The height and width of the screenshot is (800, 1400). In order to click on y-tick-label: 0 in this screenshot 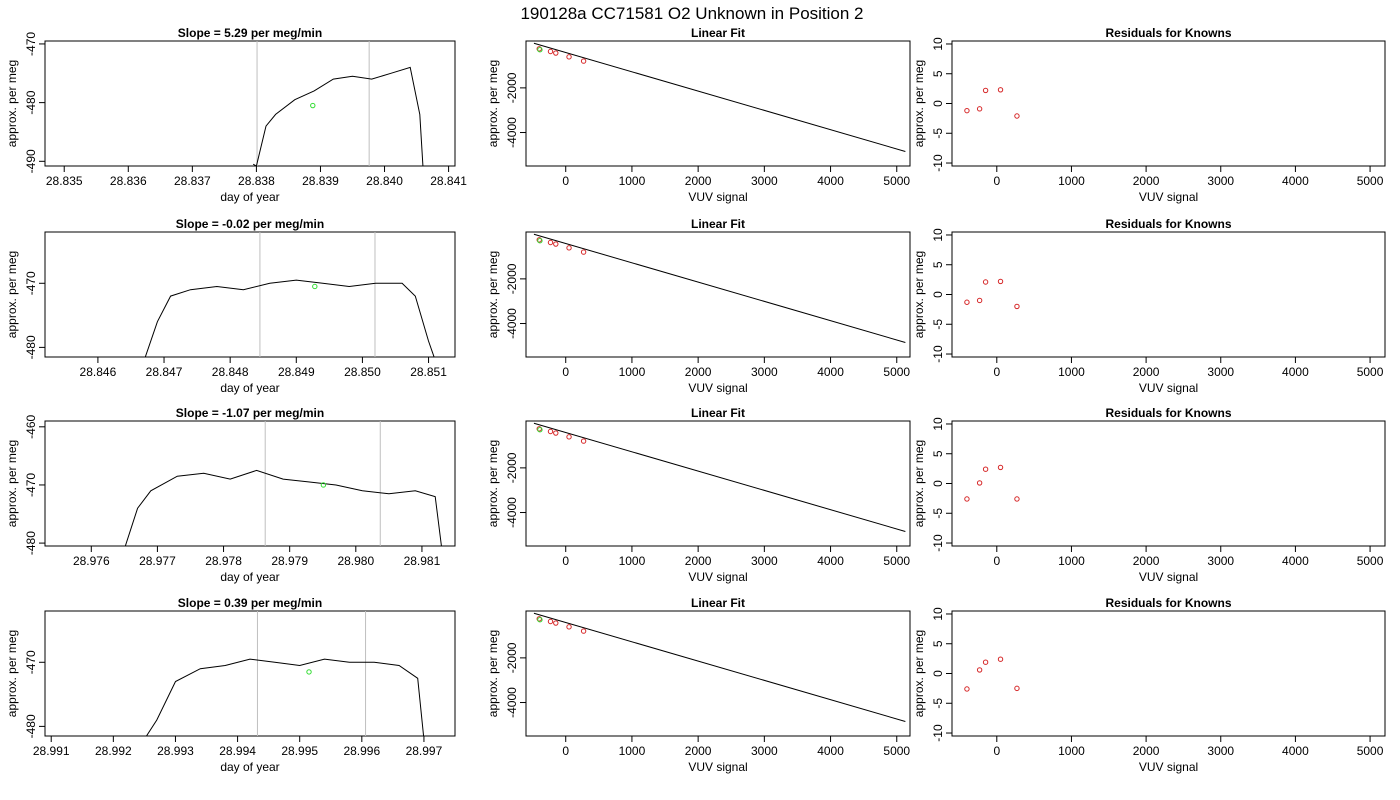, I will do `click(938, 673)`.